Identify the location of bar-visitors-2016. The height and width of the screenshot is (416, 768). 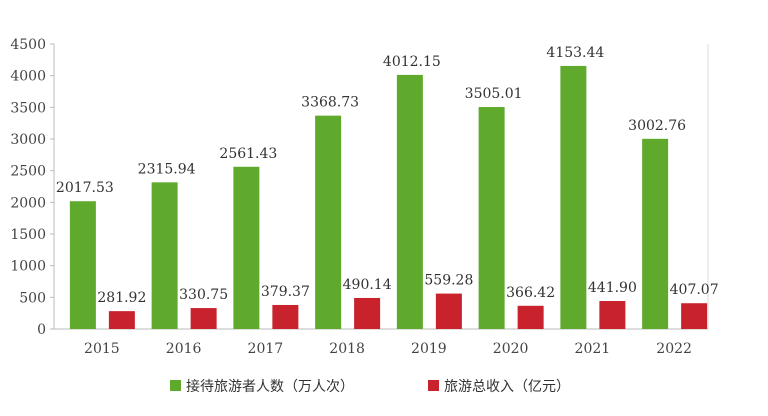
(164, 255).